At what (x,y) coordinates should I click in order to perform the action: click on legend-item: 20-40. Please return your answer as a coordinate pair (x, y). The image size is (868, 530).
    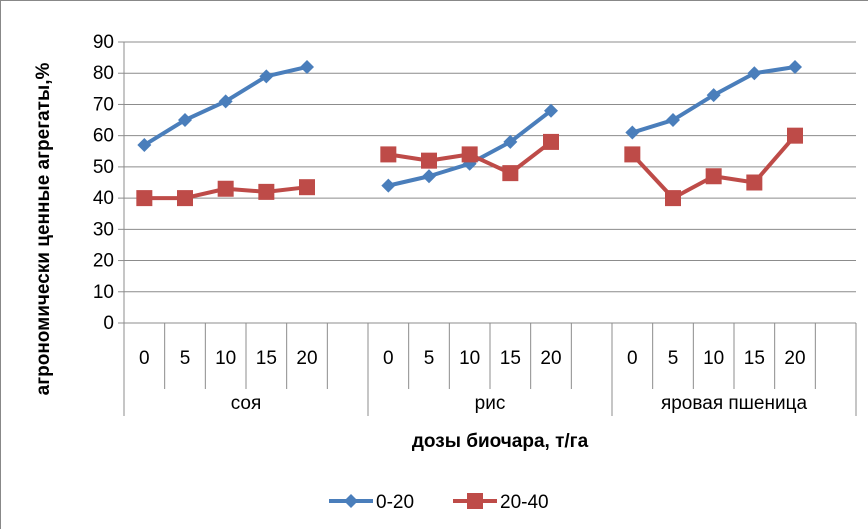
    Looking at the image, I should click on (501, 502).